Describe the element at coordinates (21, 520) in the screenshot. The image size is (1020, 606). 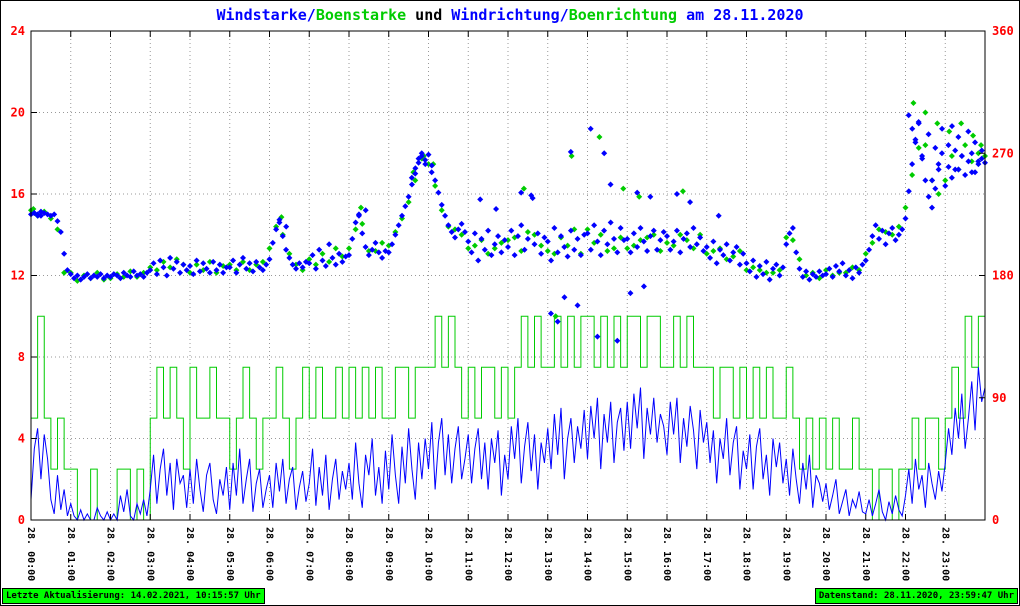
I see `y-axis-label-left: 0` at that location.